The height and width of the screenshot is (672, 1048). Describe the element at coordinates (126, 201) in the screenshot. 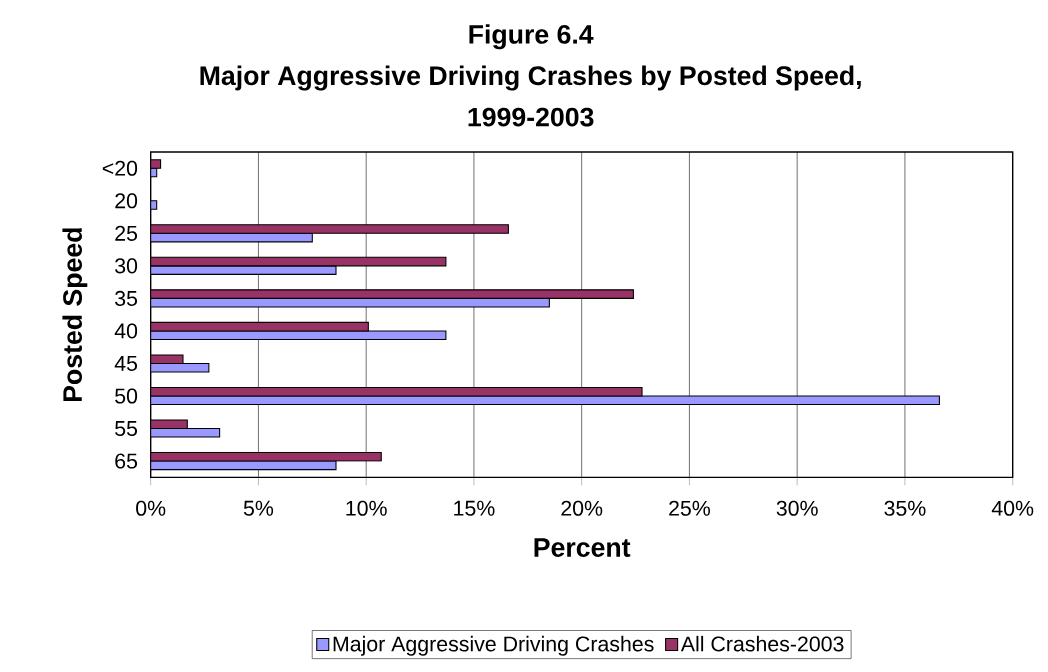

I see `y-tick-label: 20` at that location.